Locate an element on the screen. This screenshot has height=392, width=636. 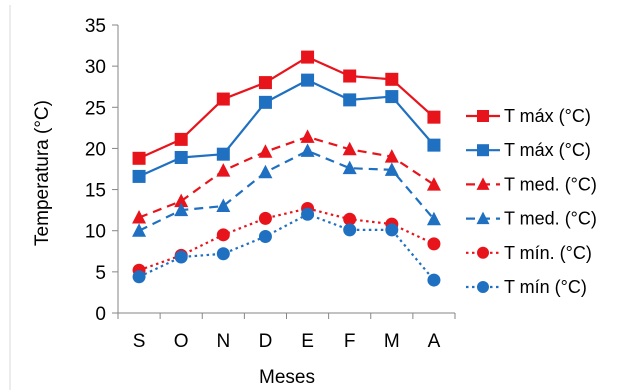
legend-item-1: T máx (°C) is located at coordinates (528, 116).